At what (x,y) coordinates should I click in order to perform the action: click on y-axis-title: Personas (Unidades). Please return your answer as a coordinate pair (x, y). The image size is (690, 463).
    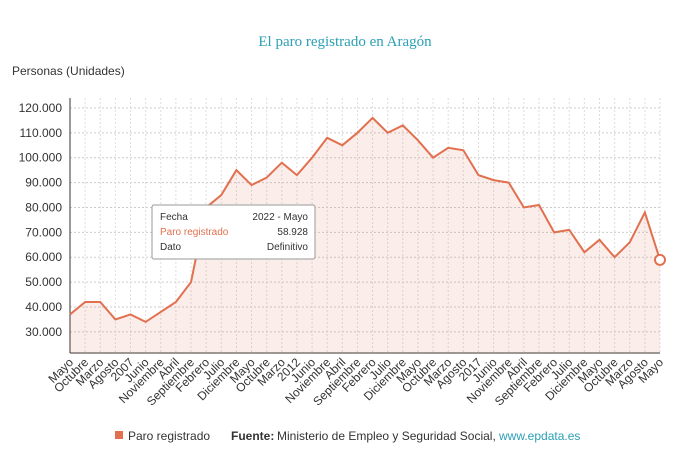
    Looking at the image, I should click on (68, 71).